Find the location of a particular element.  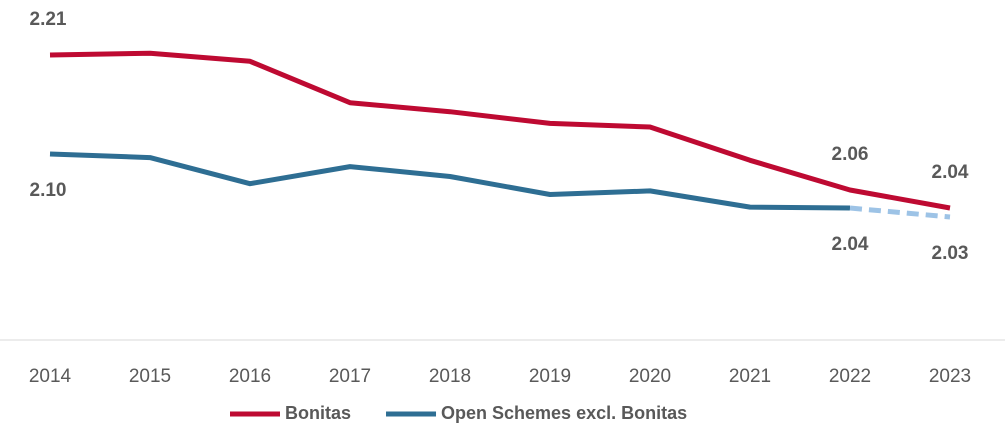

x-tick-label: 2014 is located at coordinates (50, 376).